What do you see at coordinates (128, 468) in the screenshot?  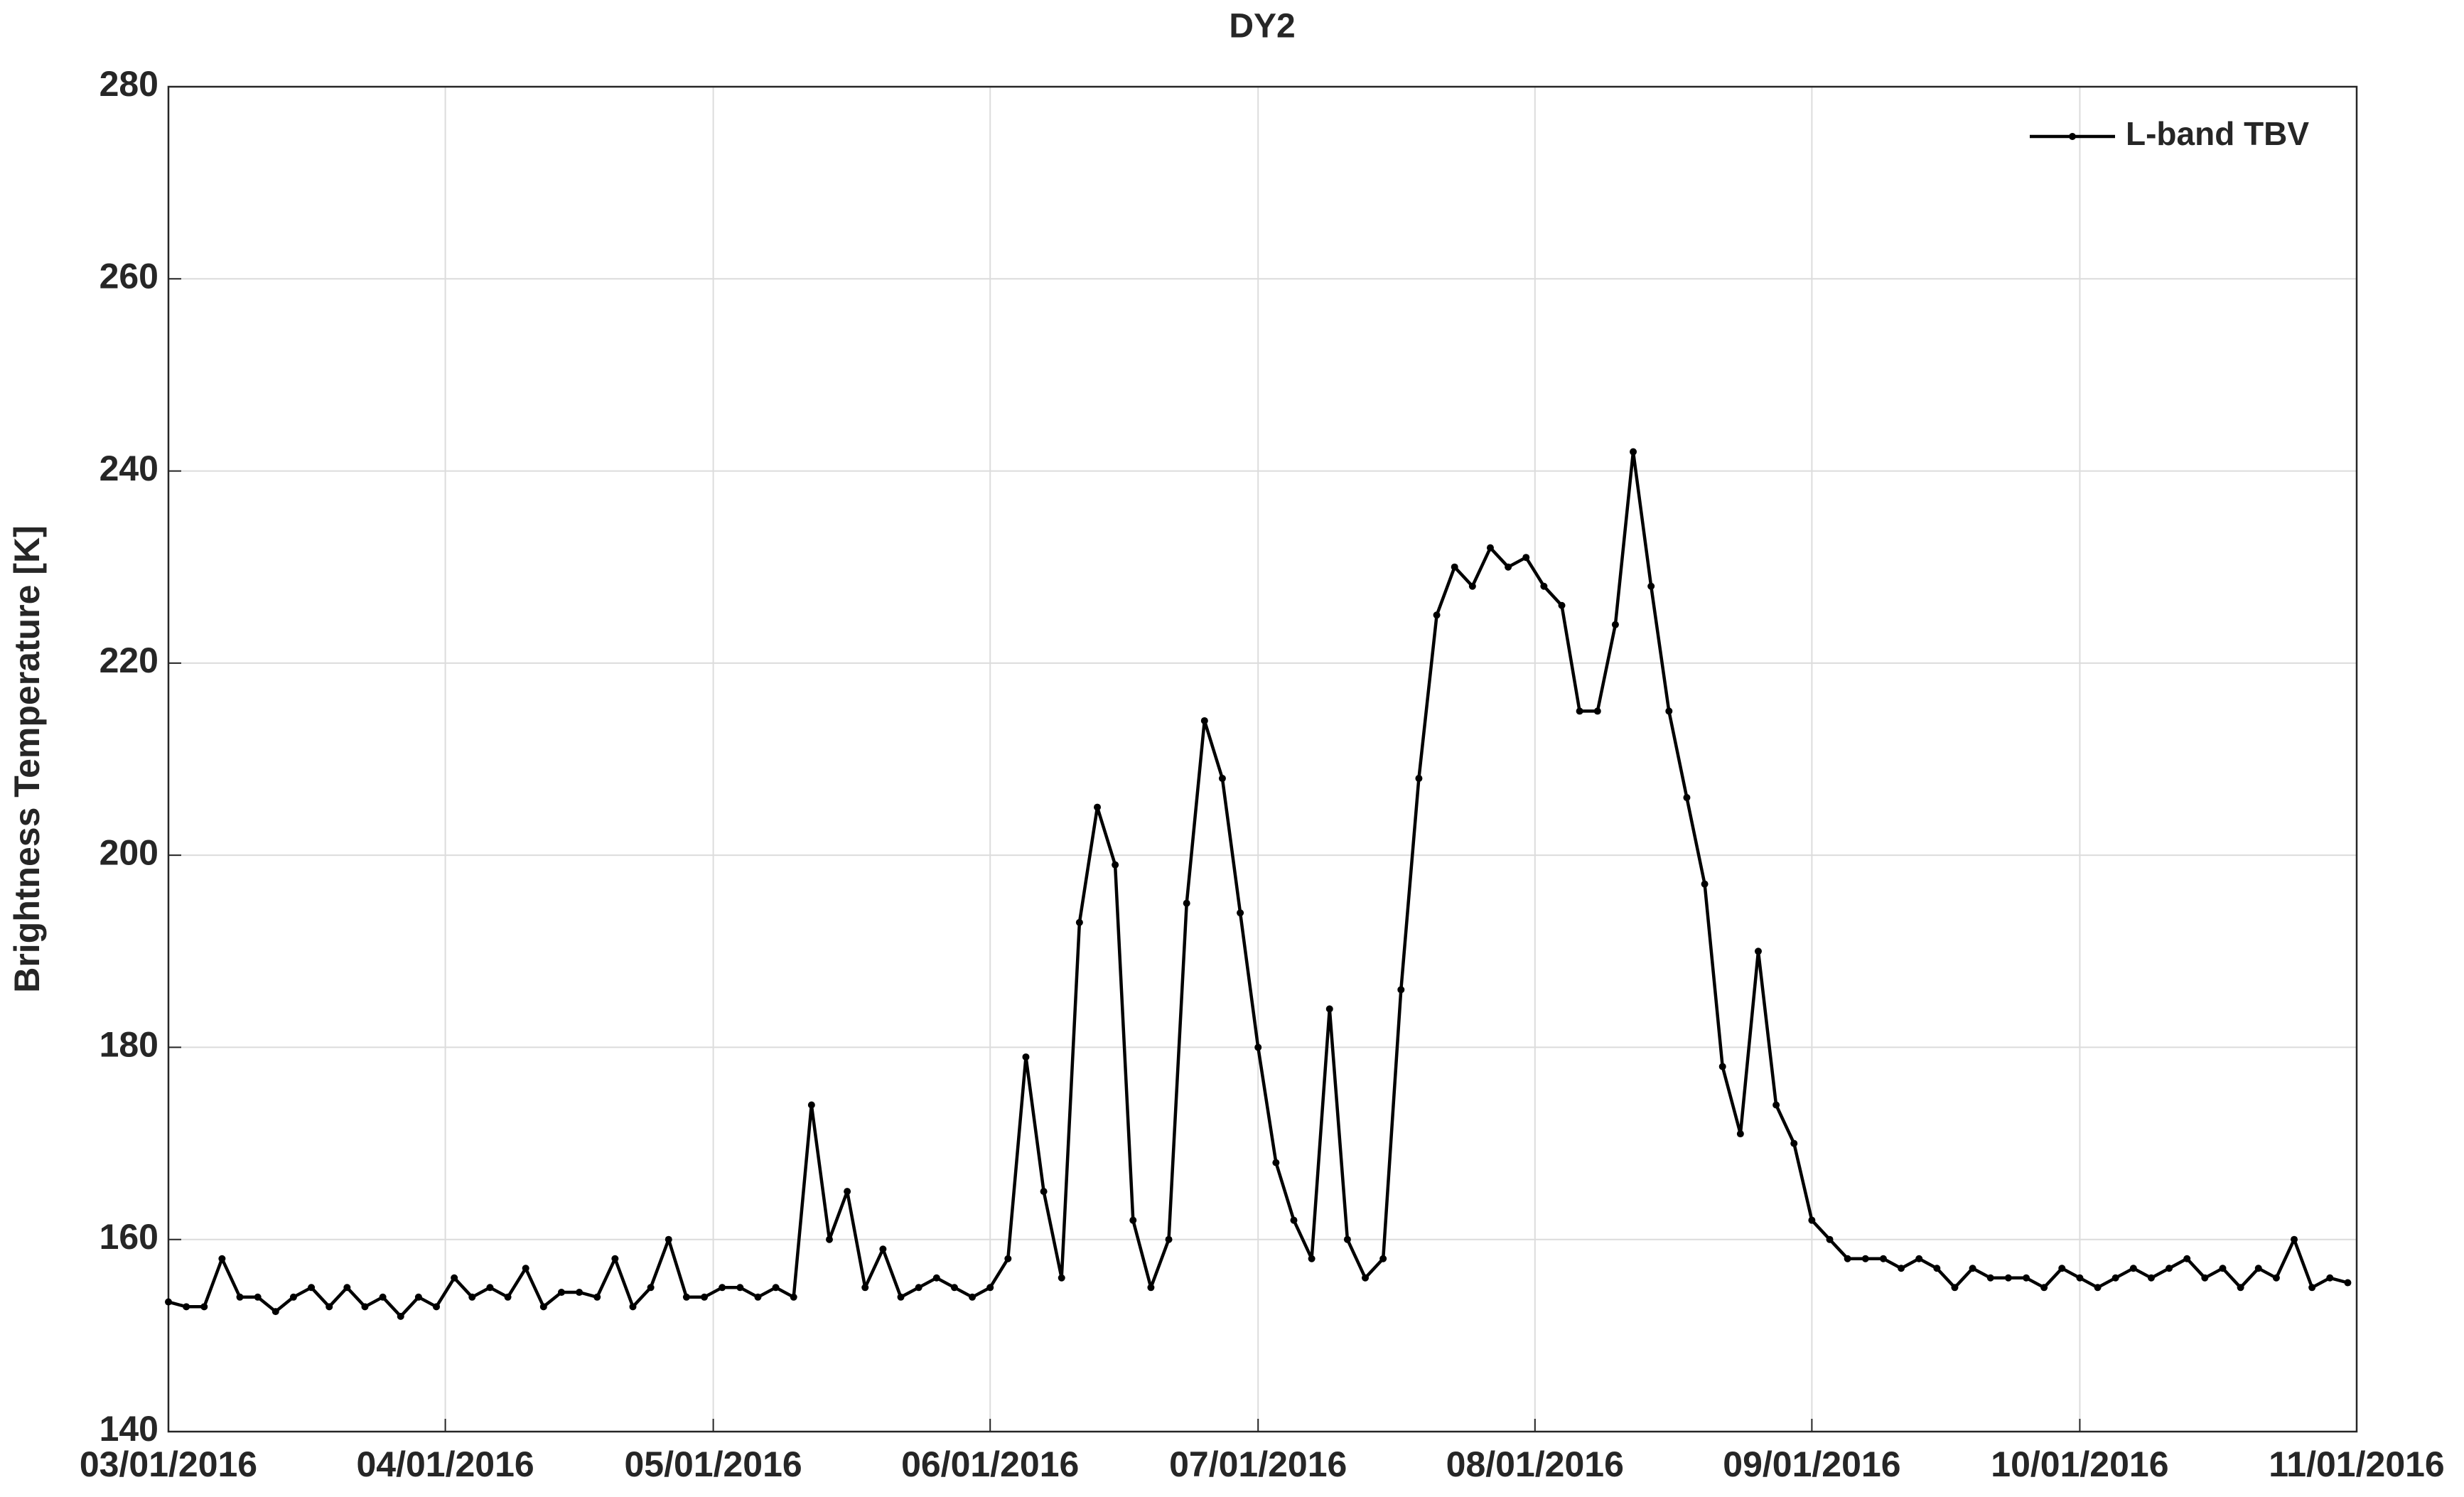 I see `y-tick-label: 240` at bounding box center [128, 468].